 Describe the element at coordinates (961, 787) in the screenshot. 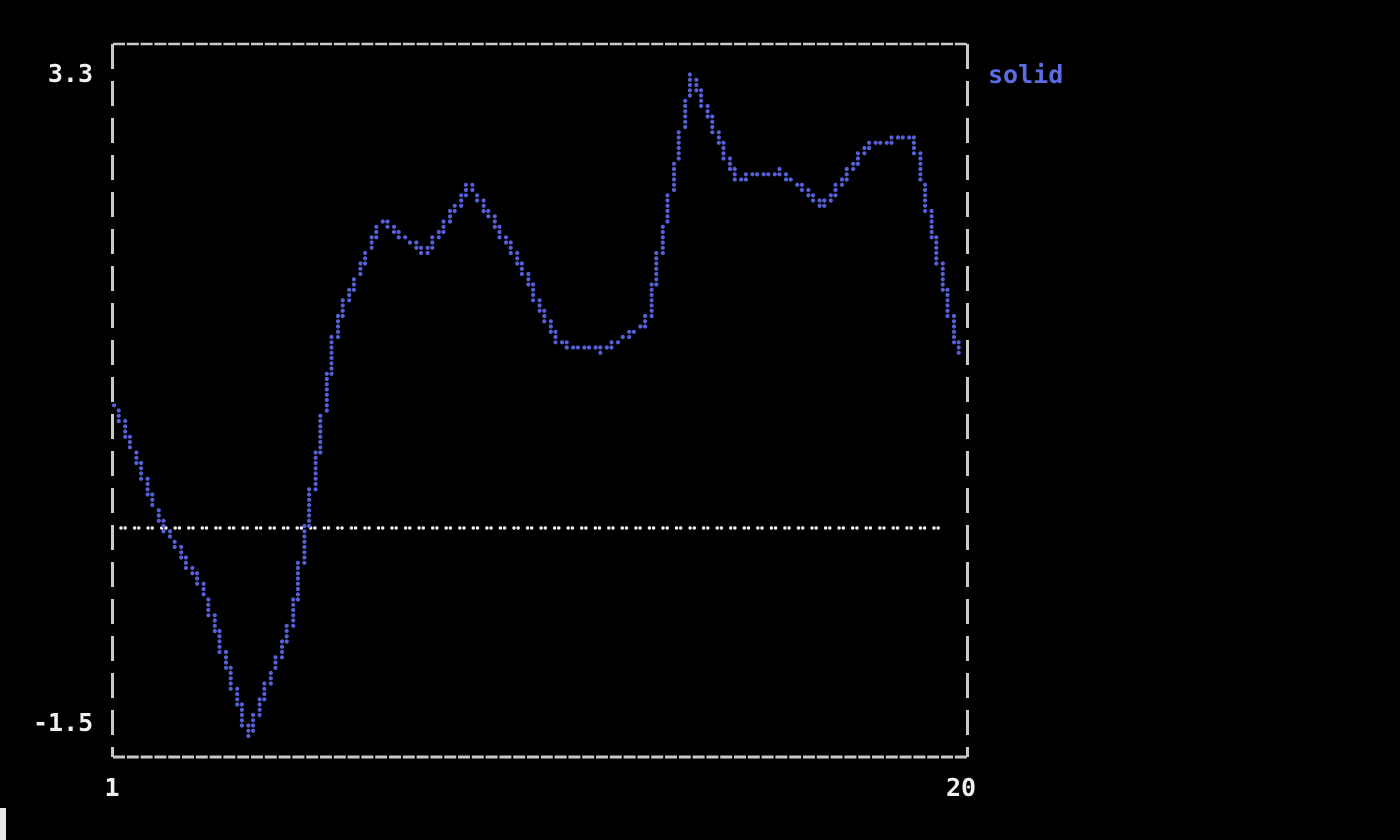

I see `x-axis-max-label: 20` at that location.